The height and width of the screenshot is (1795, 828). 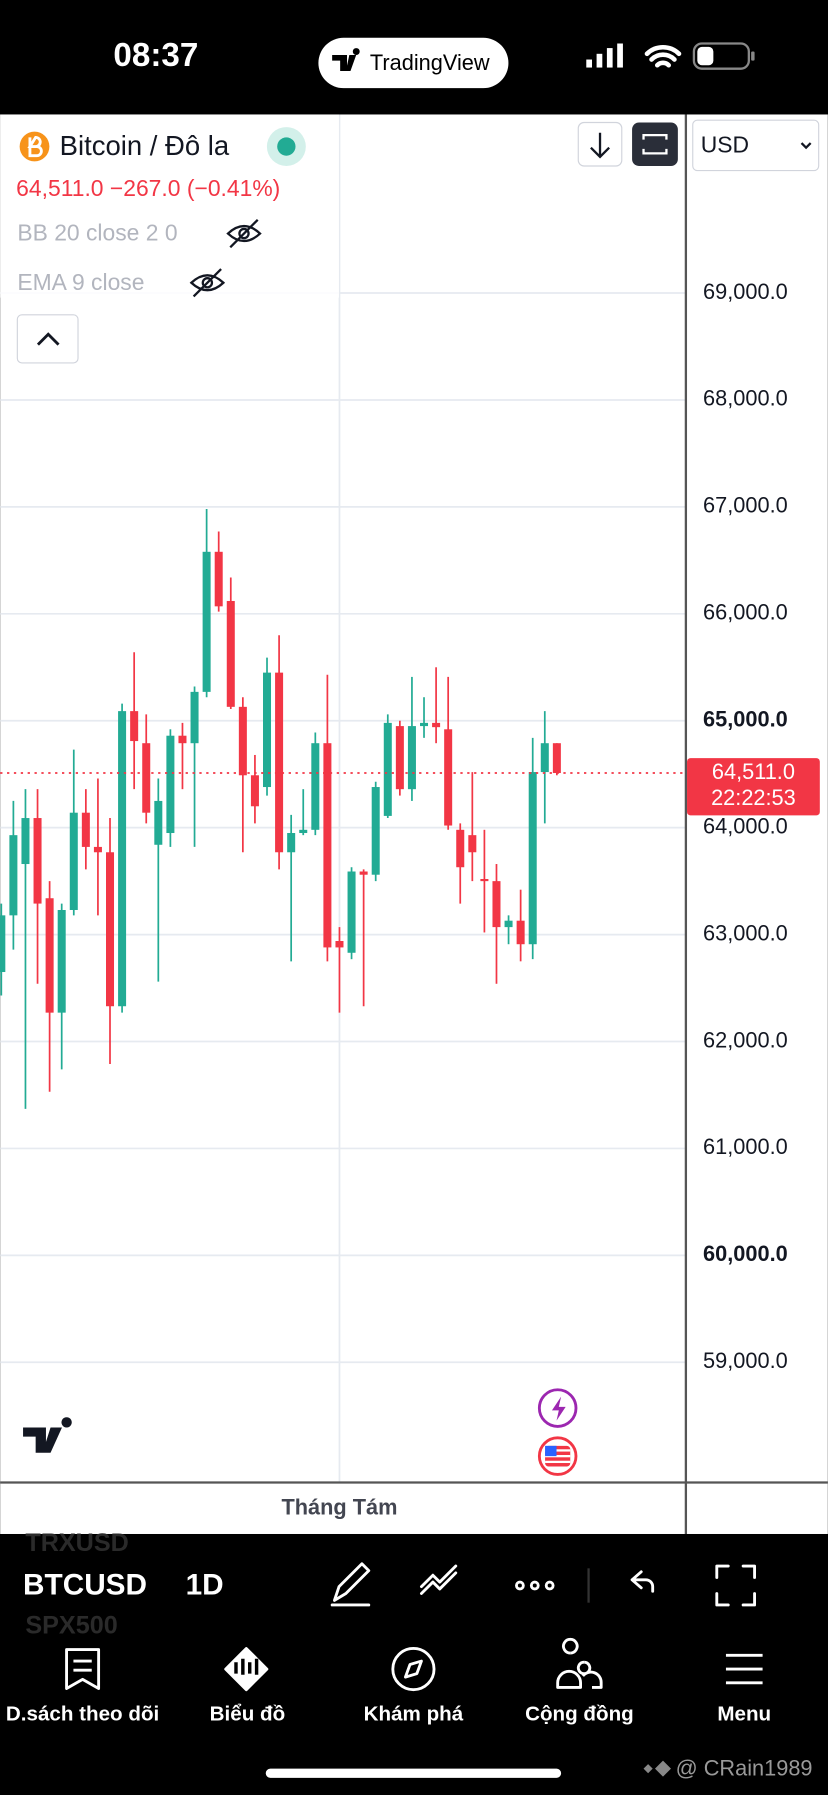 I want to click on explore-icon, so click(x=413, y=1669).